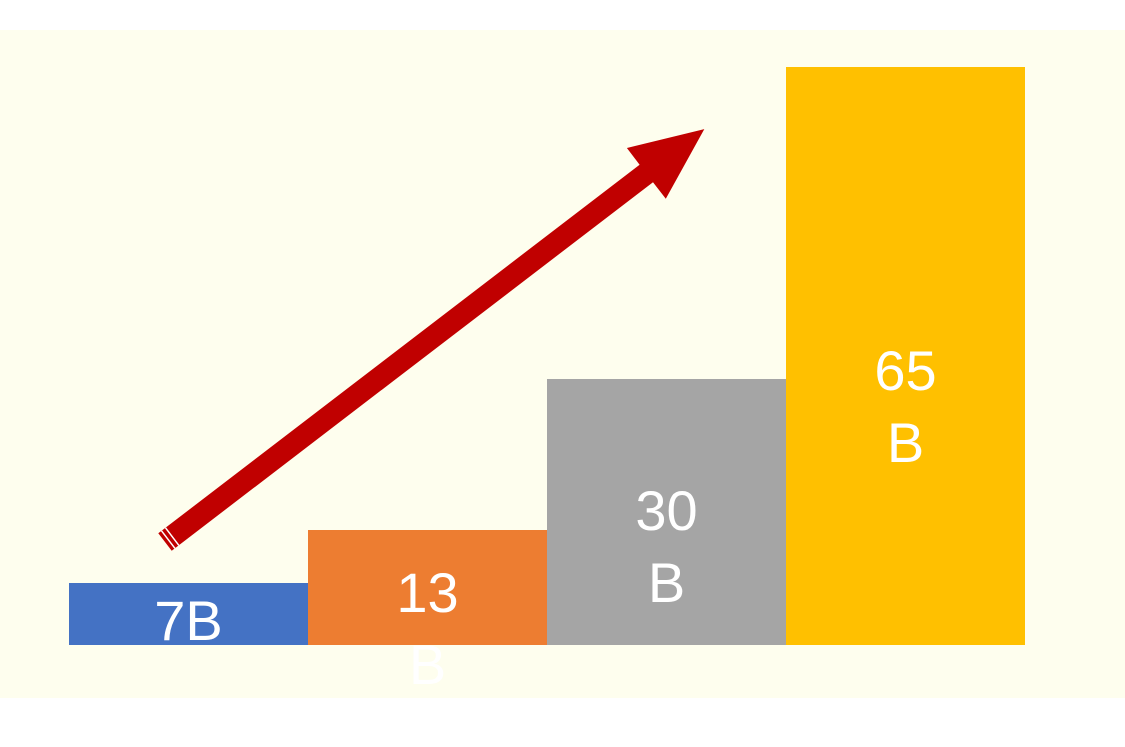  Describe the element at coordinates (666, 582) in the screenshot. I see `bar-label-30b-line-2: B` at that location.